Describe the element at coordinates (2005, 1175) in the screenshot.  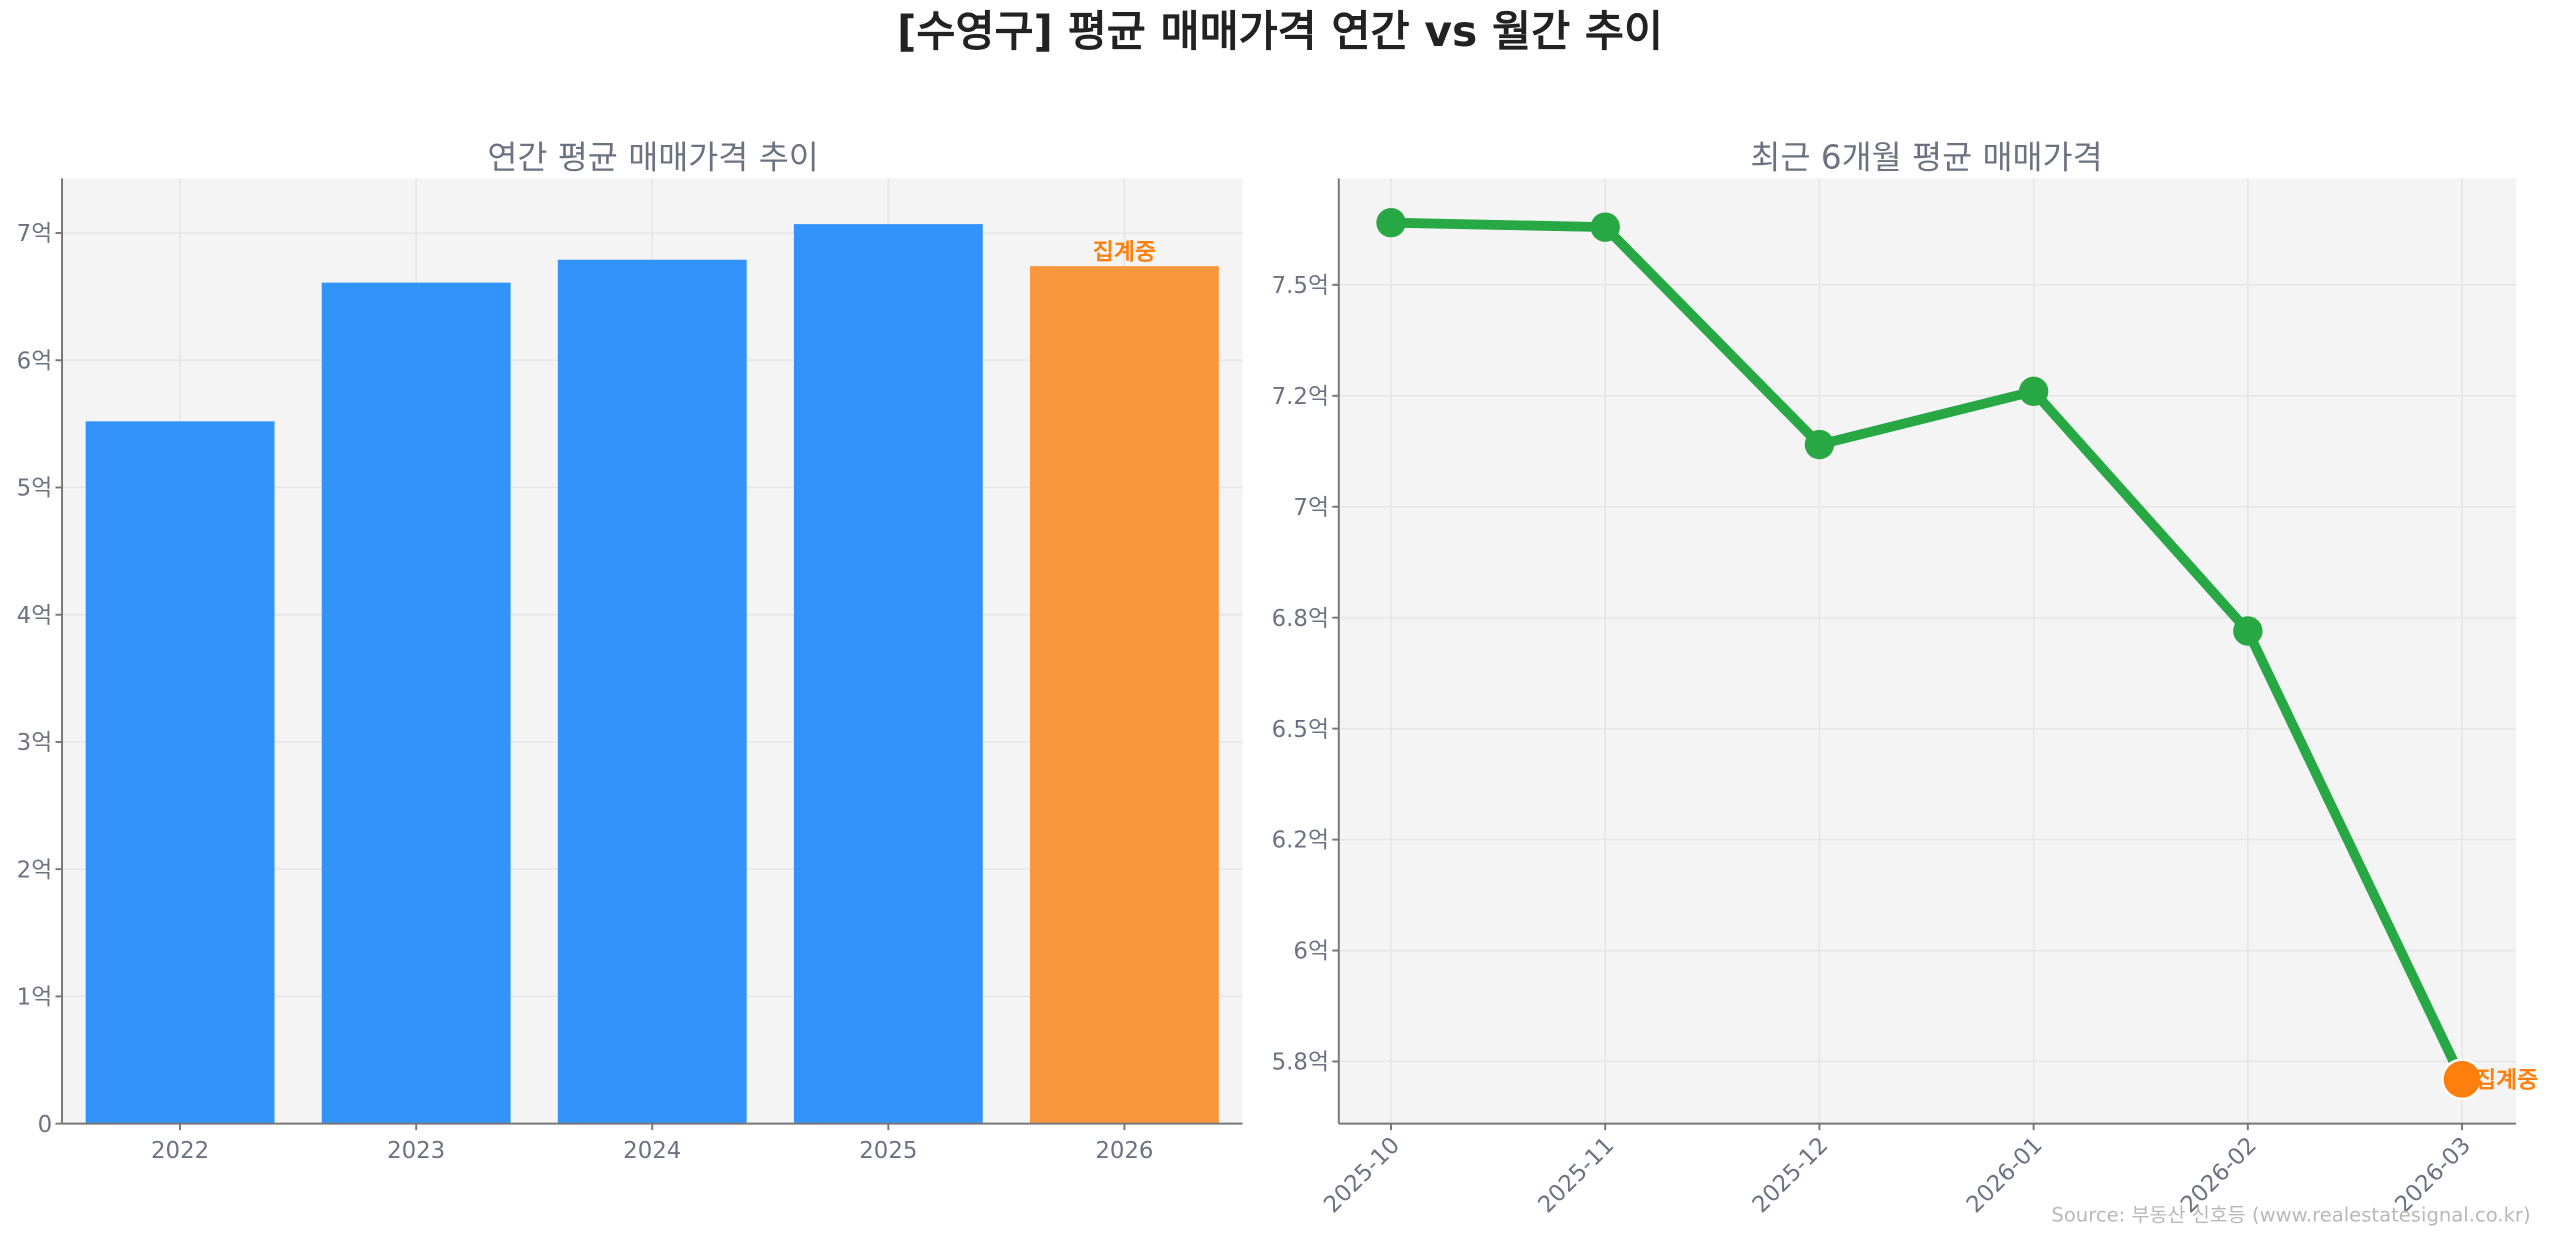
I see `x-tick-label: 2026-01` at that location.